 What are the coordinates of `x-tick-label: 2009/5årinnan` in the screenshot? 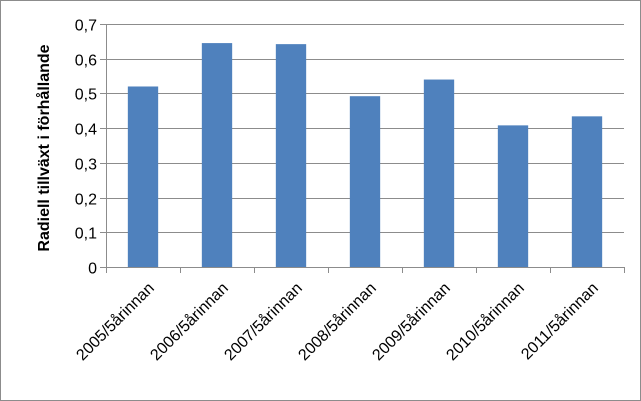 It's located at (411, 321).